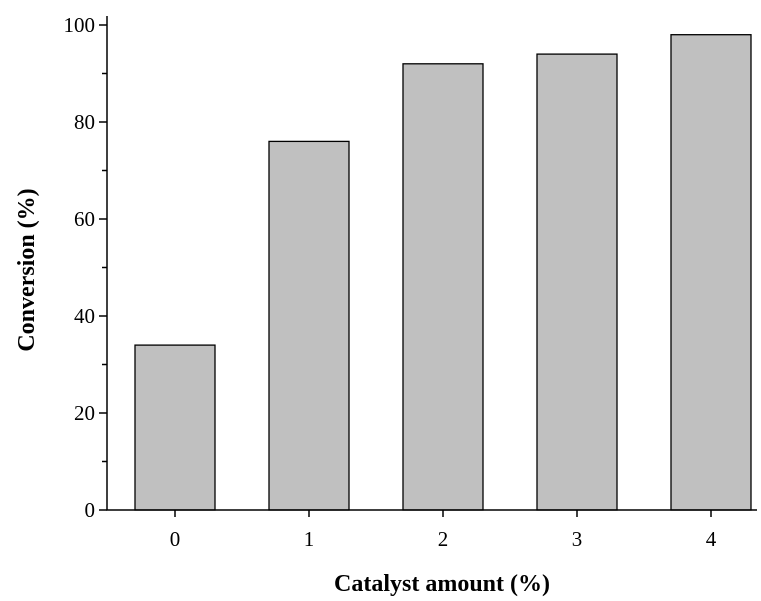 Image resolution: width=761 pixels, height=601 pixels. Describe the element at coordinates (577, 539) in the screenshot. I see `x-tick-label: 3` at that location.